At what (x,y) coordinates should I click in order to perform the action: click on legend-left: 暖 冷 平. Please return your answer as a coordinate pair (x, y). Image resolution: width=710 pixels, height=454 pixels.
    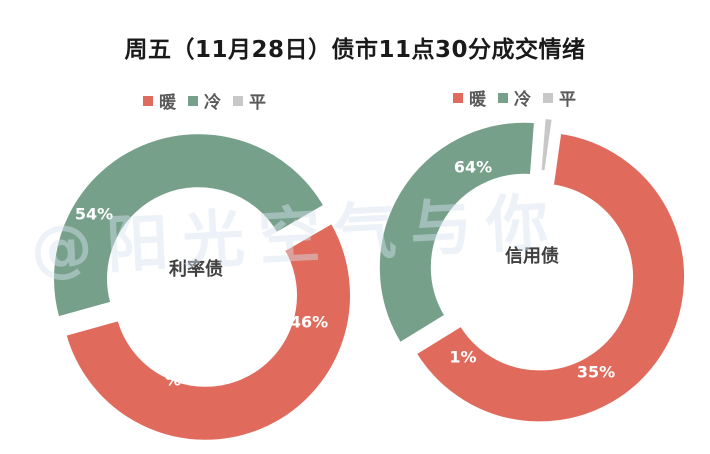
    Looking at the image, I should click on (210, 100).